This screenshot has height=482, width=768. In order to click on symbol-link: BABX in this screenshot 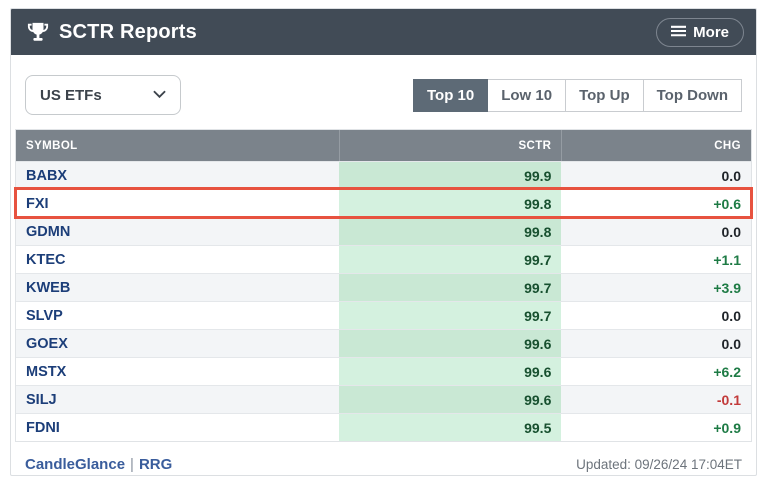, I will do `click(47, 175)`.